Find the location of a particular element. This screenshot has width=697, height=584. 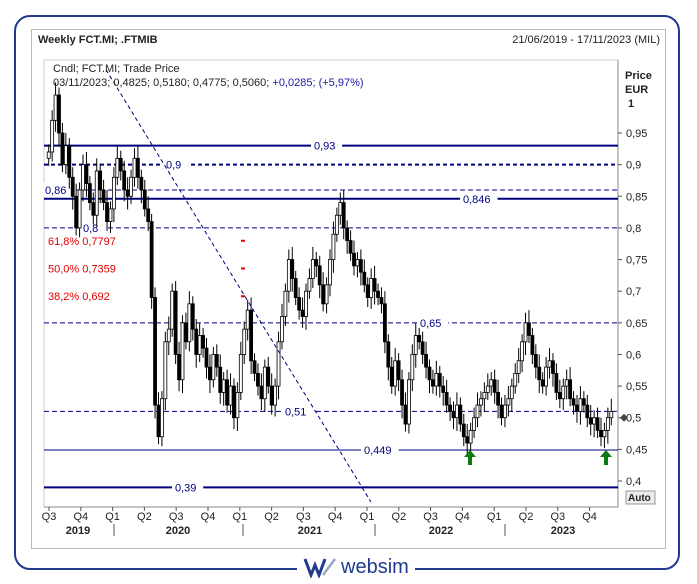

last-price-marker is located at coordinates (624, 417).